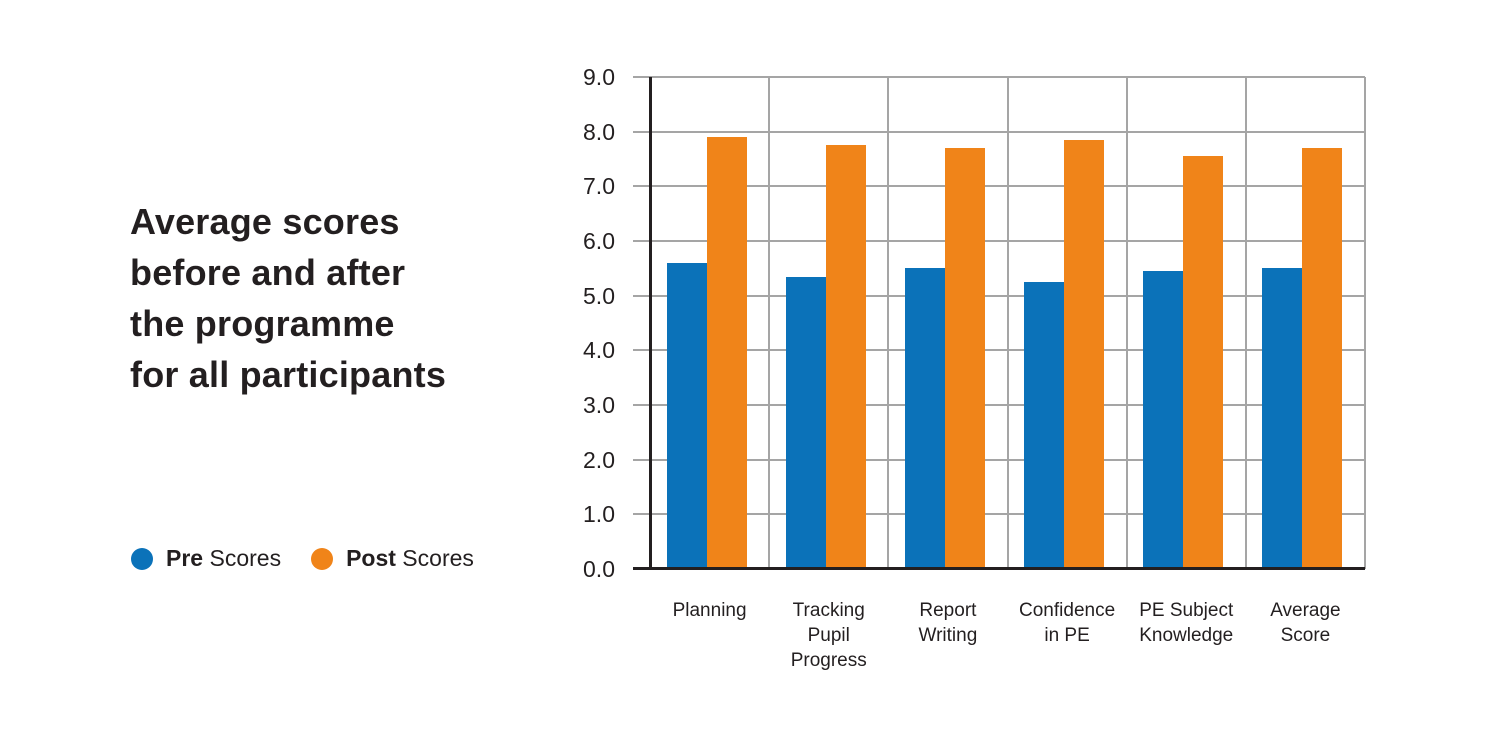 This screenshot has width=1500, height=750. I want to click on x-axis-line, so click(999, 568).